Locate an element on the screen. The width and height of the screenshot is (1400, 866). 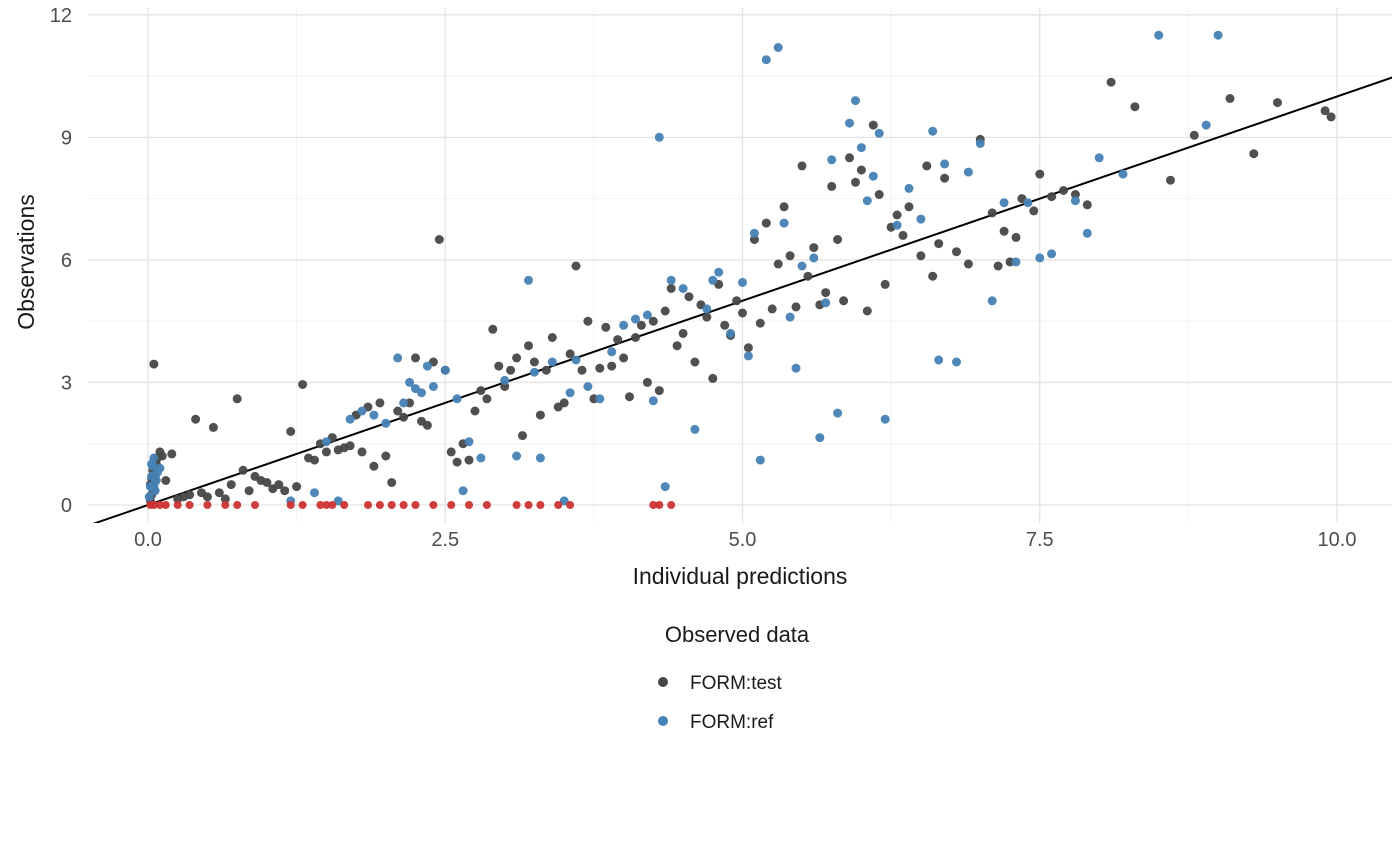
y-tick-label: 0 is located at coordinates (66, 506).